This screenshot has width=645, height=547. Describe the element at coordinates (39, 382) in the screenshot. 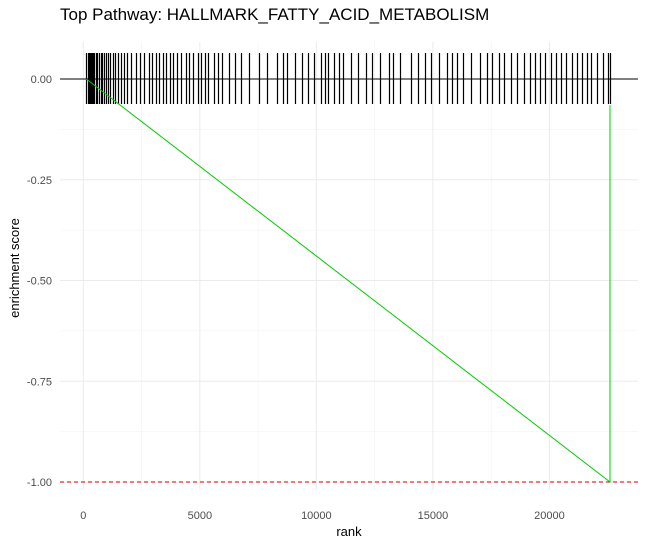

I see `y-tick-label: -0.75` at that location.